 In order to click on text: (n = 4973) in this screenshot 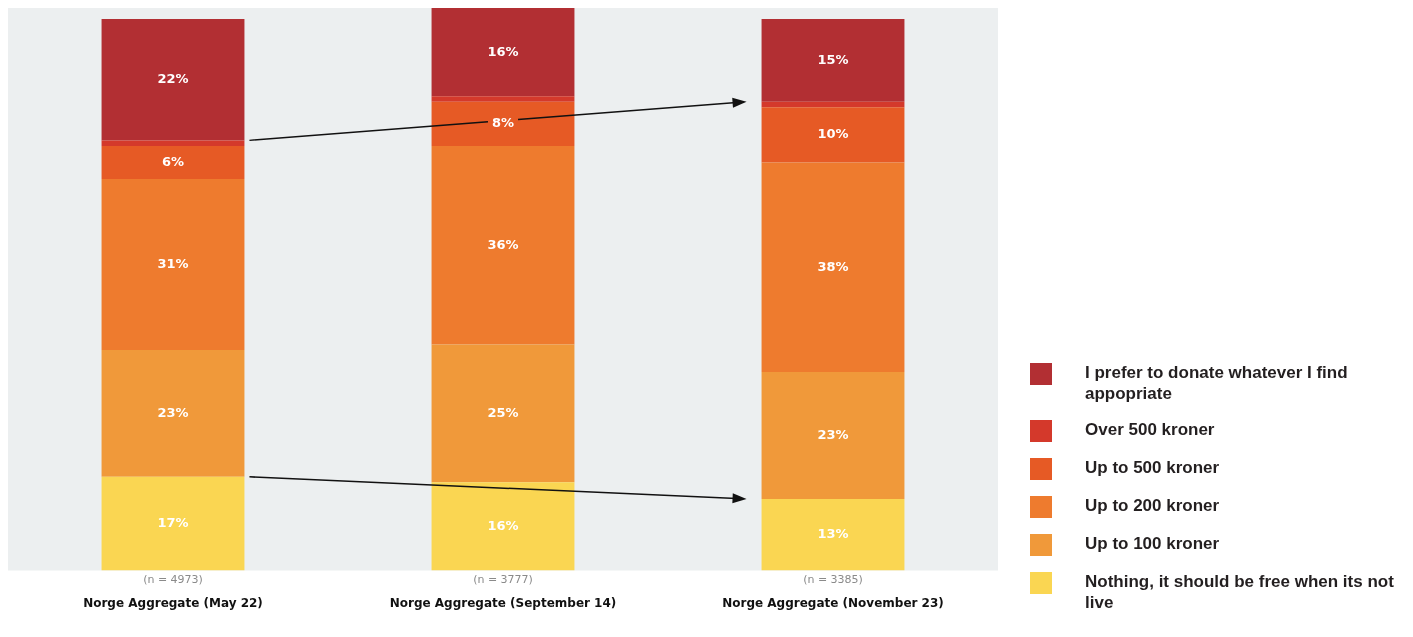, I will do `click(173, 580)`.